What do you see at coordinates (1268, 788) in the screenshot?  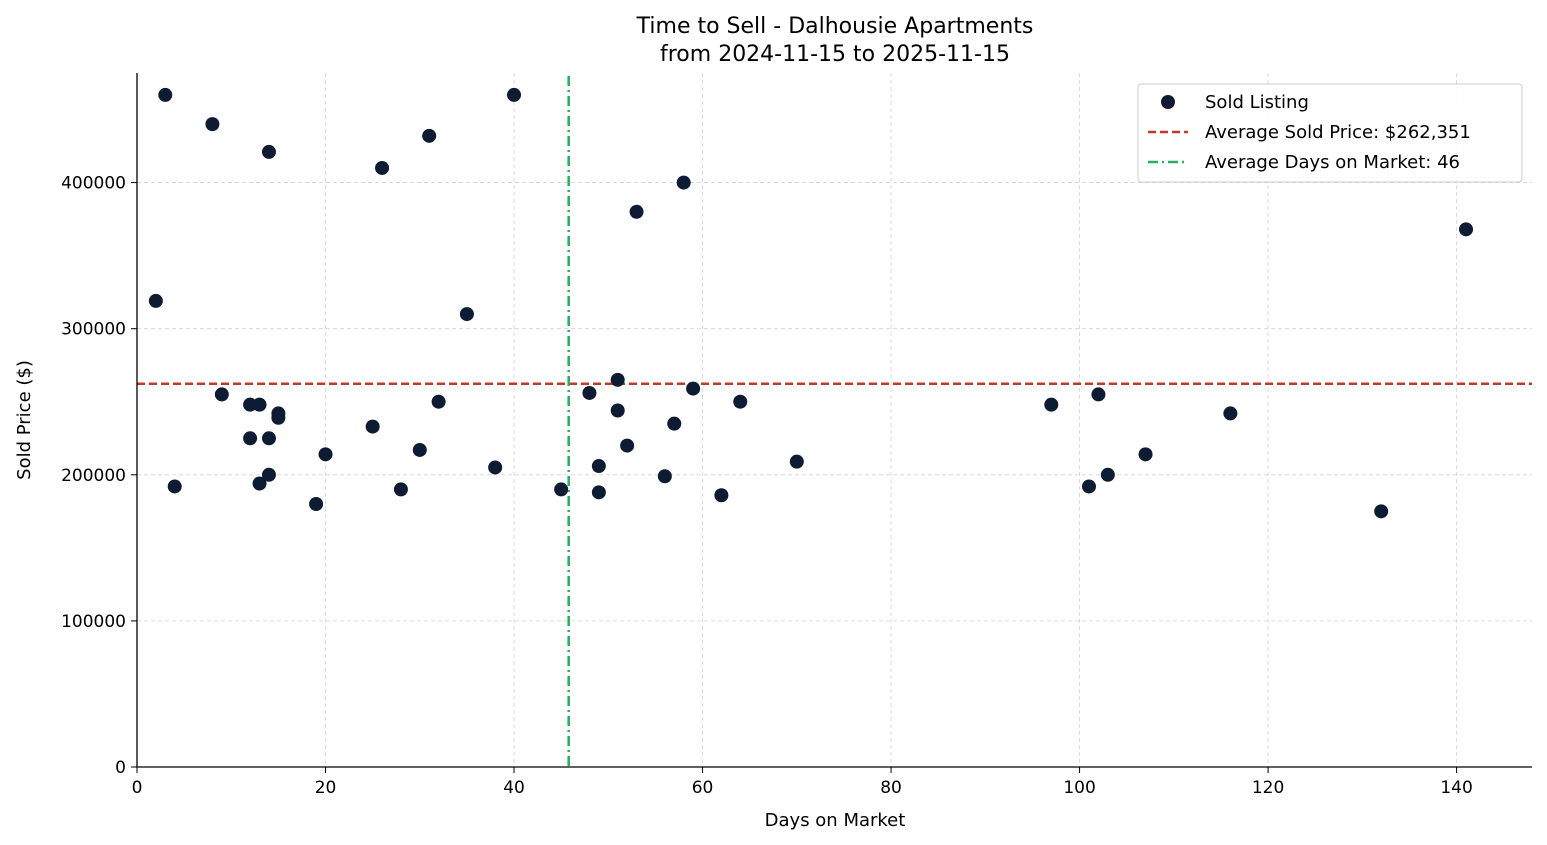 I see `x-tick-label: 120` at bounding box center [1268, 788].